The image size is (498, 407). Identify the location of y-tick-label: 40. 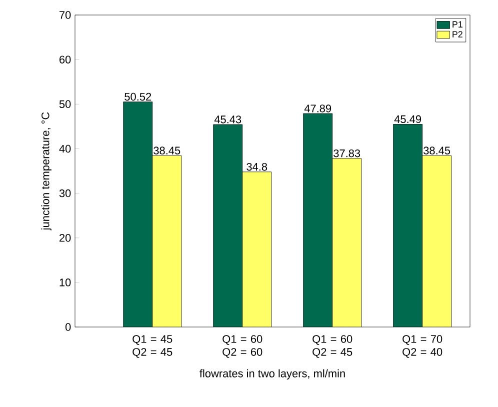
(65, 148).